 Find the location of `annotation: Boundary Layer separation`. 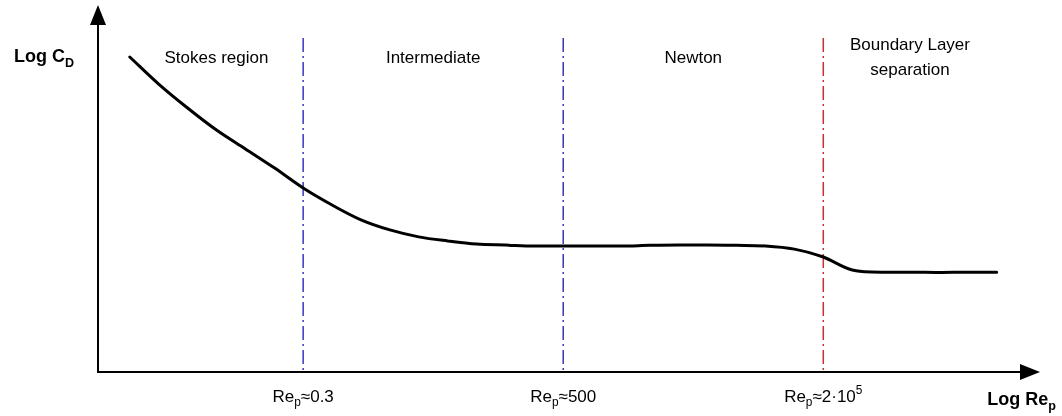

annotation: Boundary Layer separation is located at coordinates (910, 57).